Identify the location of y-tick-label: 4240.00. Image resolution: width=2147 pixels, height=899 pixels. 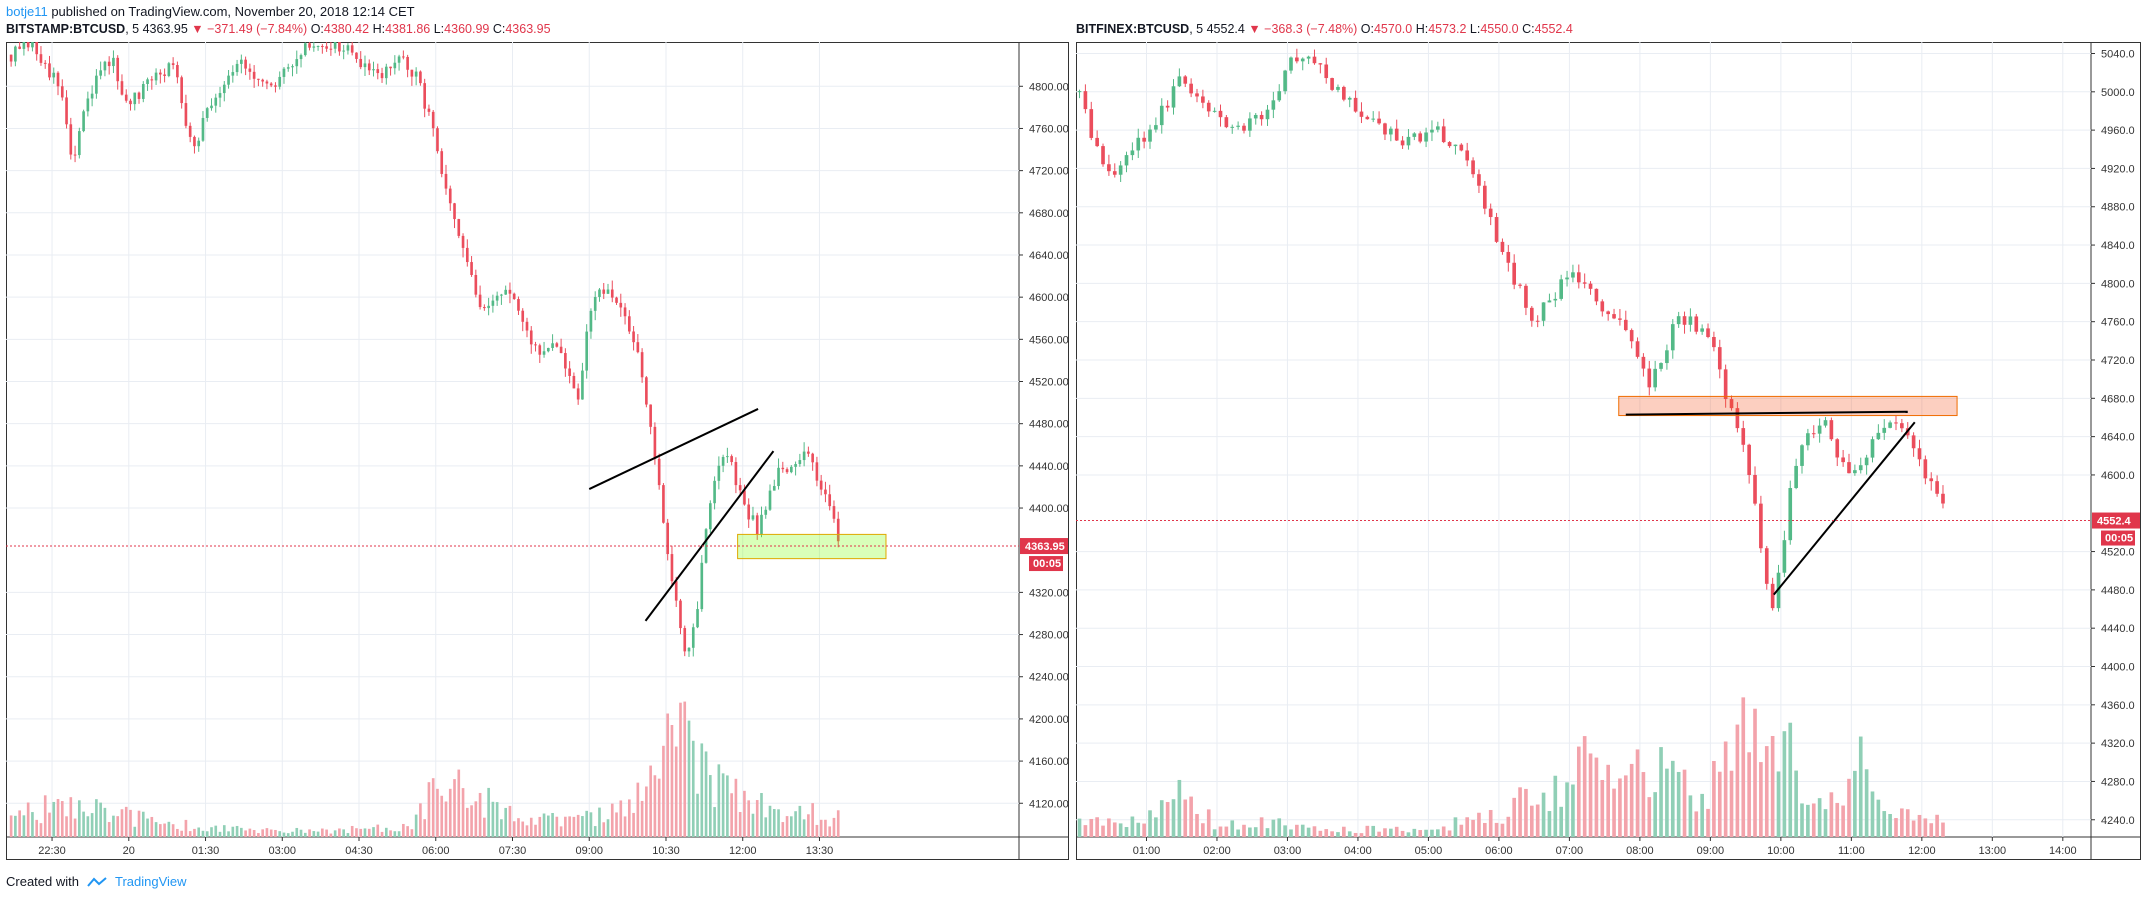
(1049, 678).